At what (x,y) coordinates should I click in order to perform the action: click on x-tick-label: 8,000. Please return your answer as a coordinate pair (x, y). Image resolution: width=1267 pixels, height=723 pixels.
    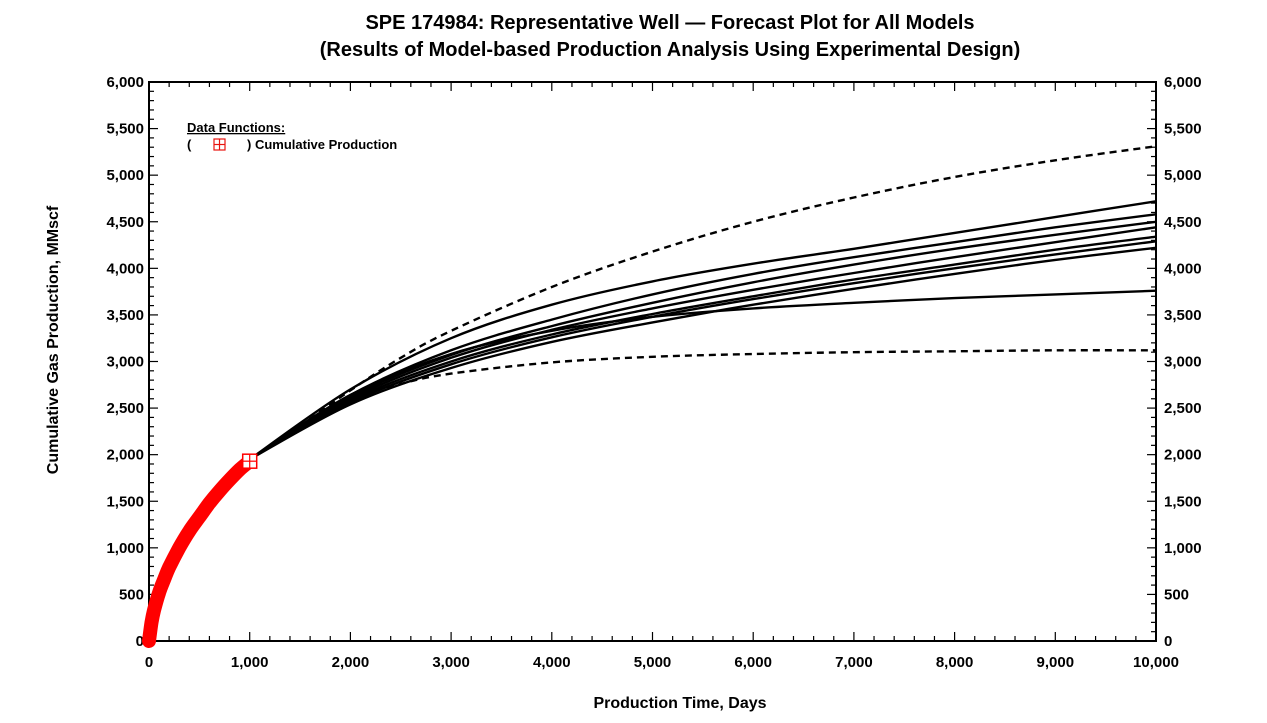
    Looking at the image, I should click on (955, 662).